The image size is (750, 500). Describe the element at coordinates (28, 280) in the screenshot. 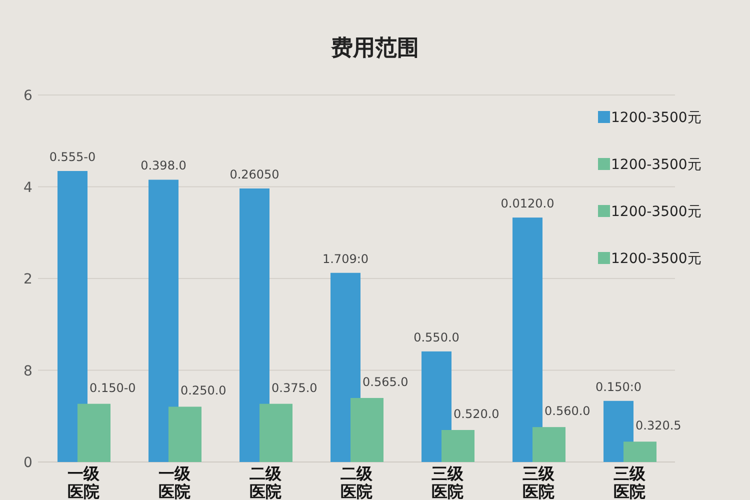

I see `text: 2` at that location.